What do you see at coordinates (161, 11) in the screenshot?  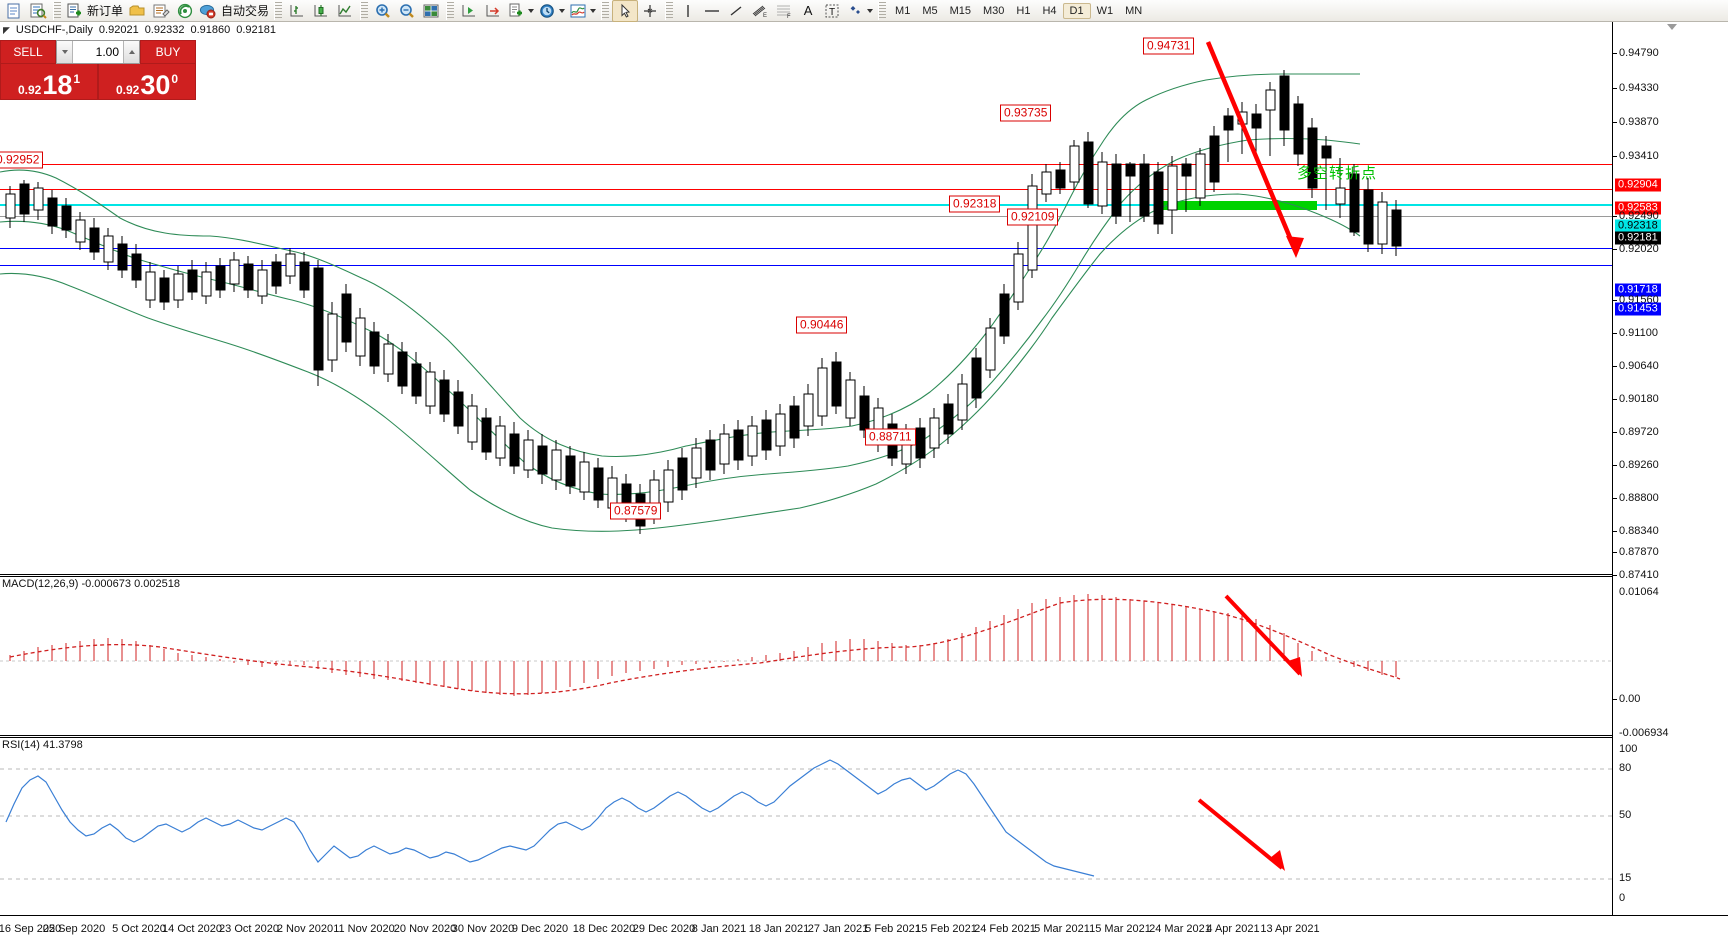 I see `metaeditor-icon` at bounding box center [161, 11].